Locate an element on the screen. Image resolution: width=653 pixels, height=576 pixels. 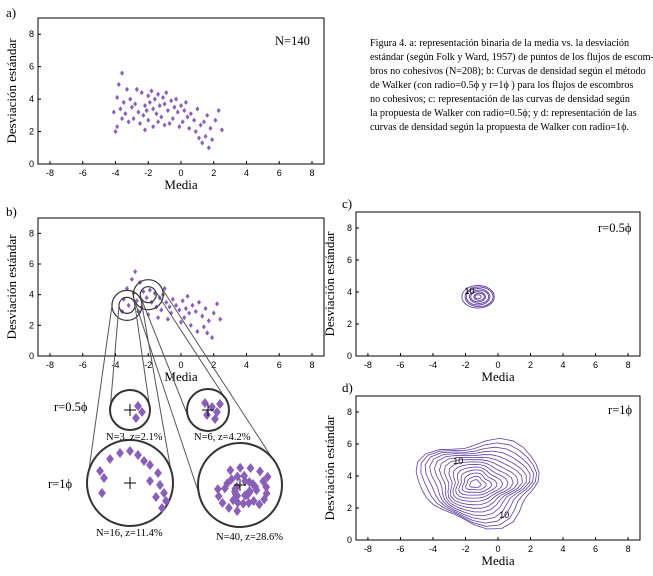
panel-d-x-tick-label: -6 is located at coordinates (400, 549).